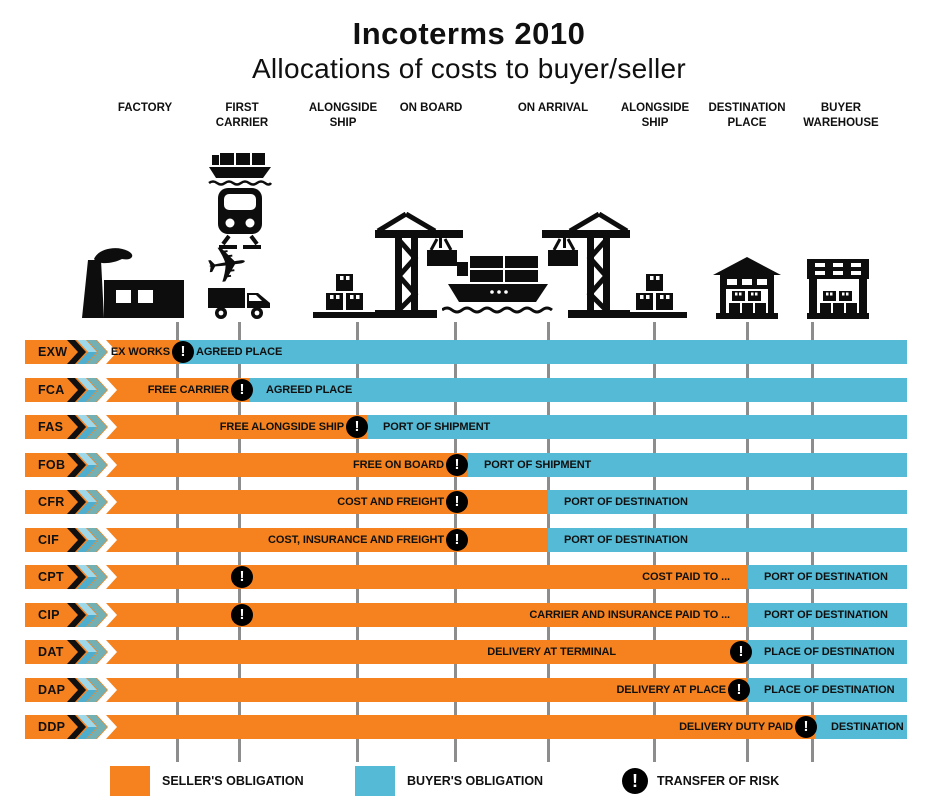 The image size is (938, 811). I want to click on column-header-factory: FACTORY, so click(145, 108).